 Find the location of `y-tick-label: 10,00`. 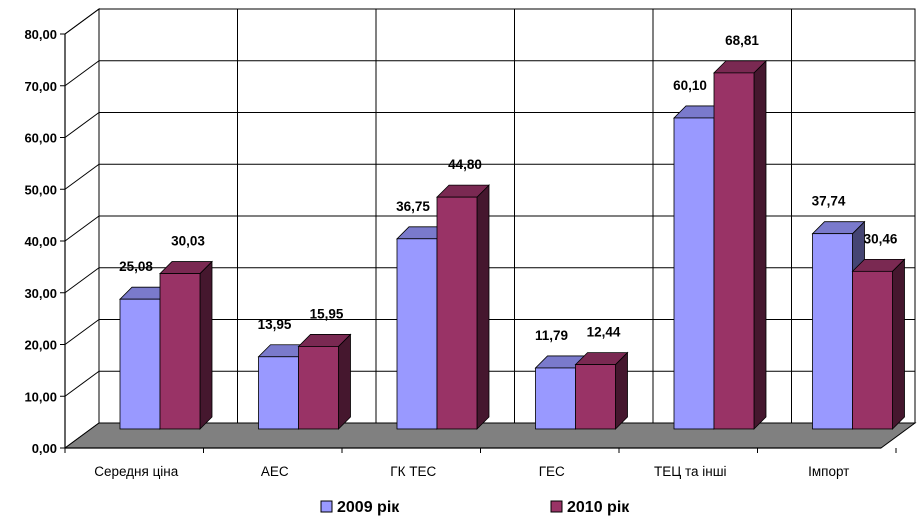

y-tick-label: 10,00 is located at coordinates (40, 396).